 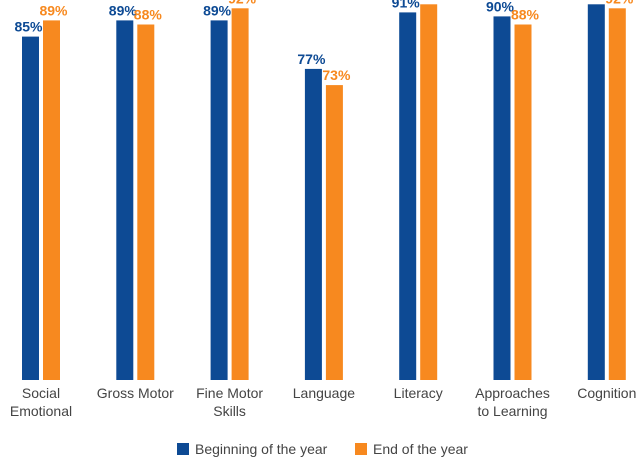 I want to click on value-label-beginning-1: 89%, so click(x=123, y=10).